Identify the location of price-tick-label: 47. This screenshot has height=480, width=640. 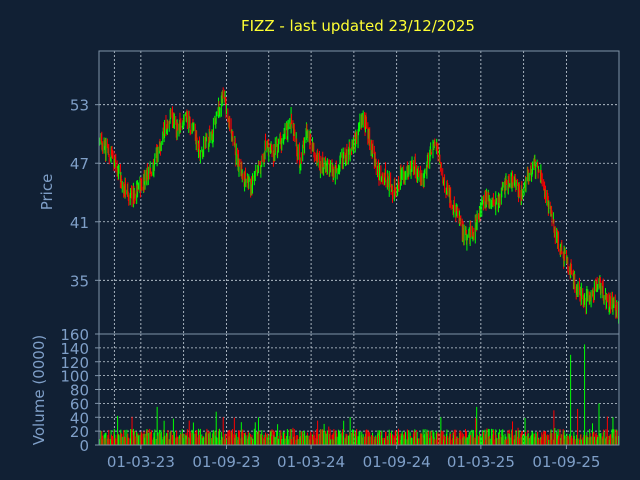
(79, 164).